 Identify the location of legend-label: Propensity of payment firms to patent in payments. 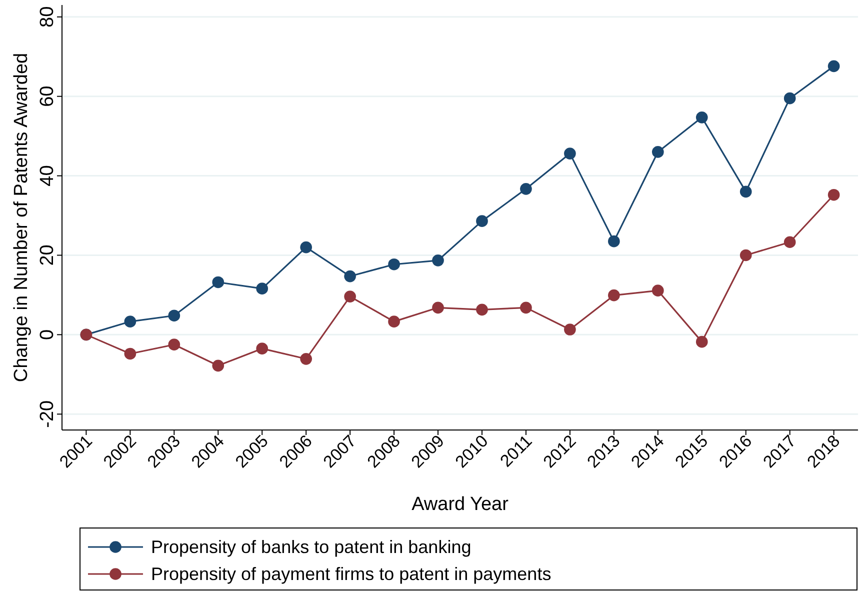
(351, 574).